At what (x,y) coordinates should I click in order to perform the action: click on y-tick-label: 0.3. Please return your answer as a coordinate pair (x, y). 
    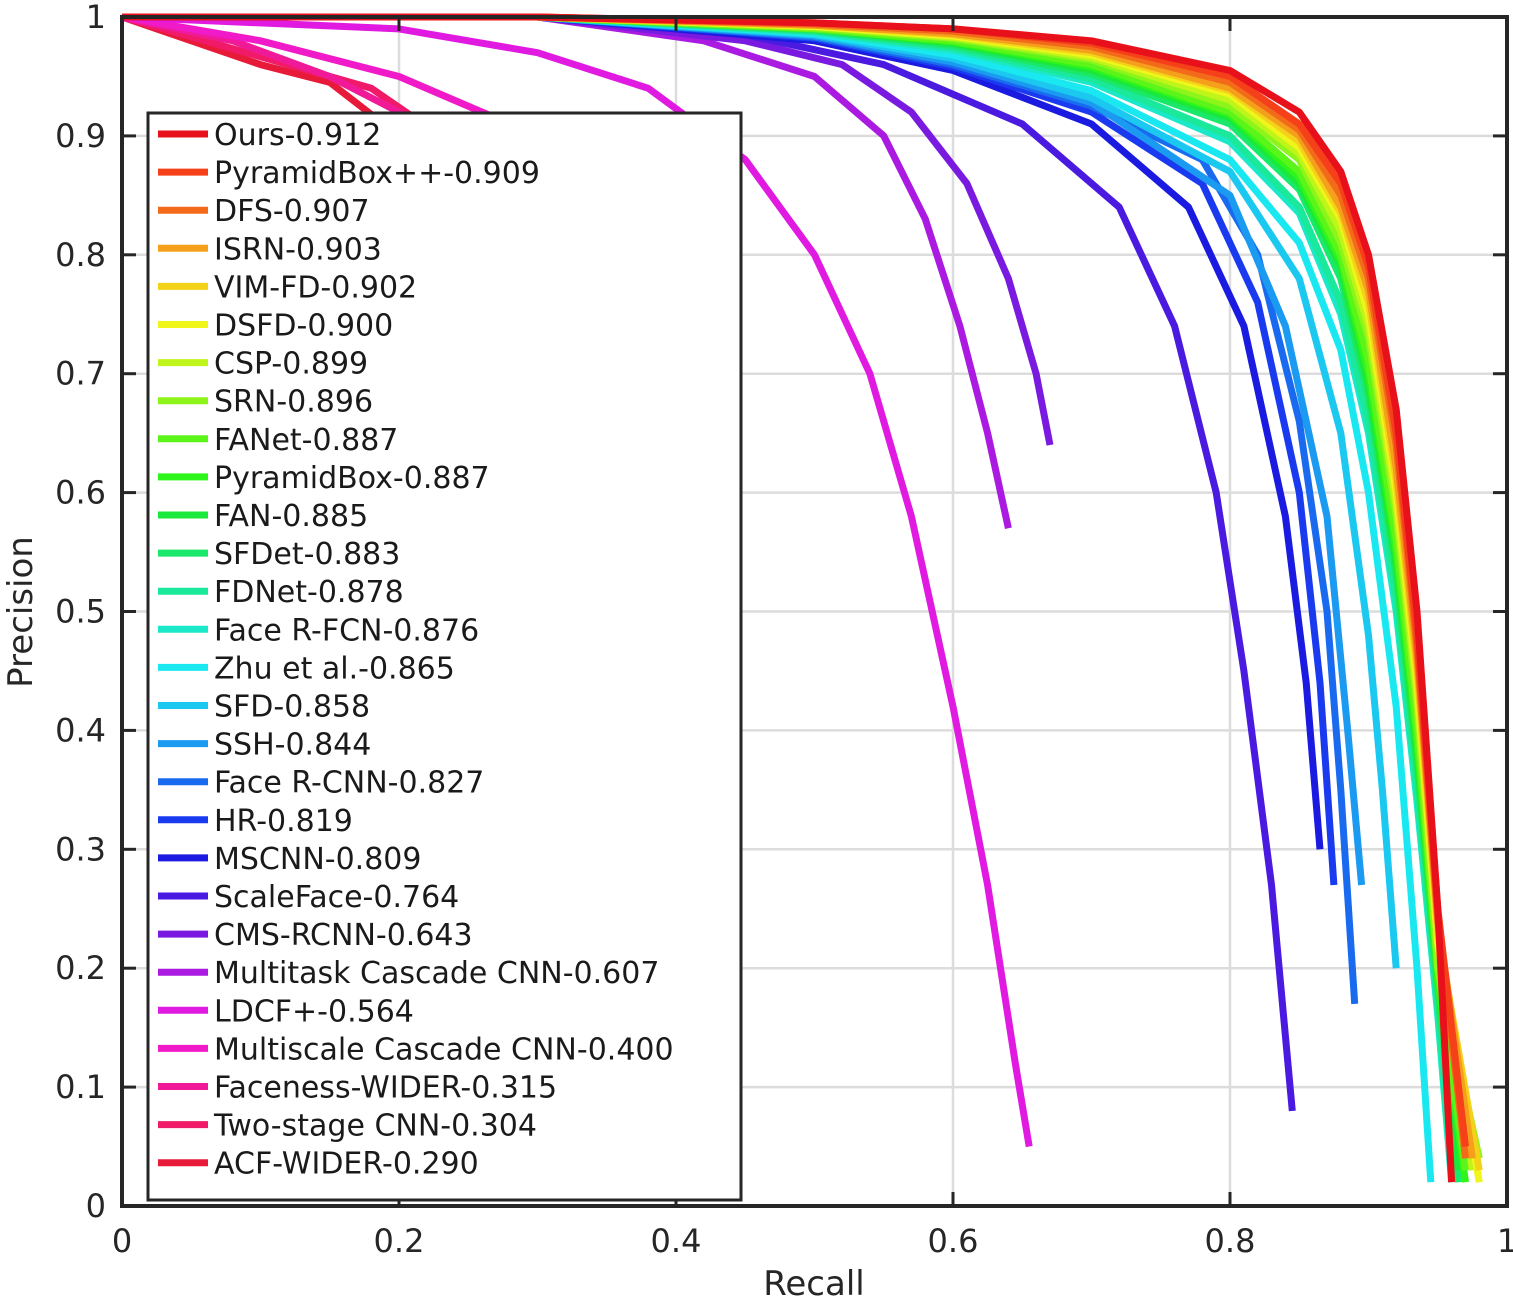
    Looking at the image, I should click on (80, 849).